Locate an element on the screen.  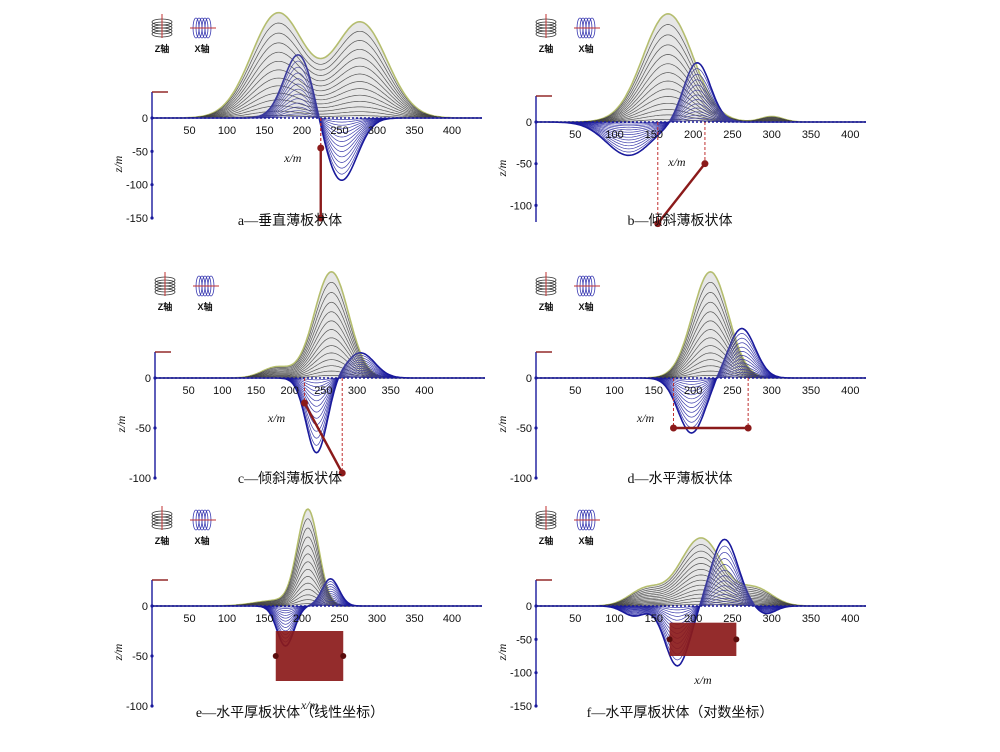
panel-caption: f—水平厚板状体（对数坐标） is located at coordinates (680, 713).